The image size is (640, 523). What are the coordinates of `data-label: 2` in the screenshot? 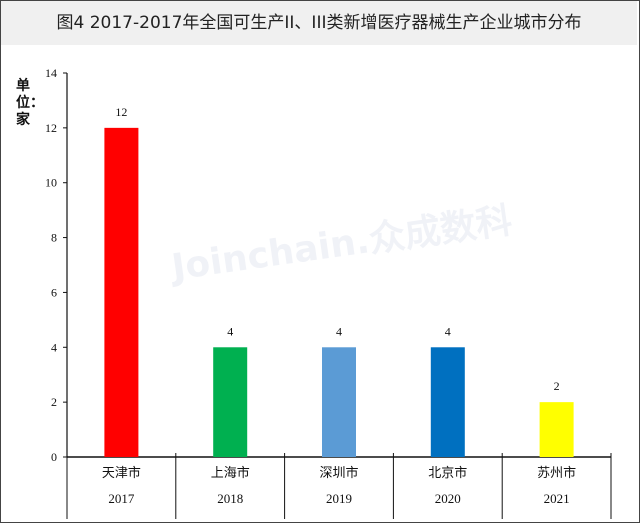 It's located at (557, 386).